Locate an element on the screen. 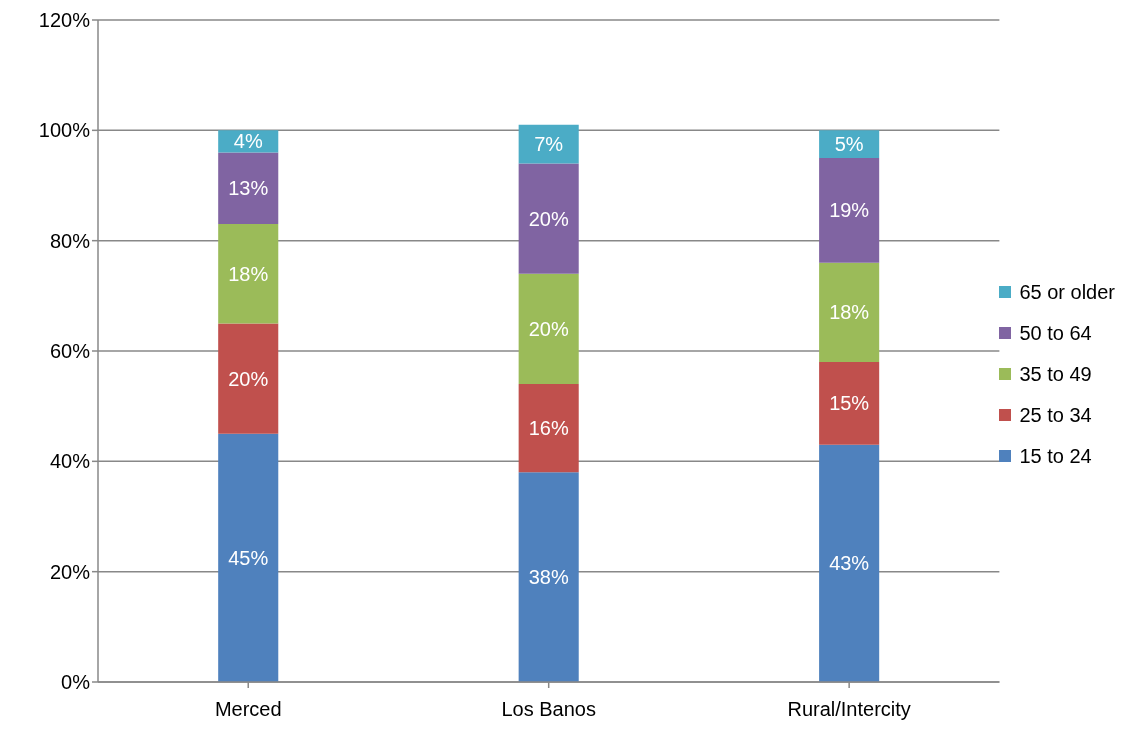 The image size is (1143, 748). x-tick-label: Rural/Intercity is located at coordinates (849, 709).